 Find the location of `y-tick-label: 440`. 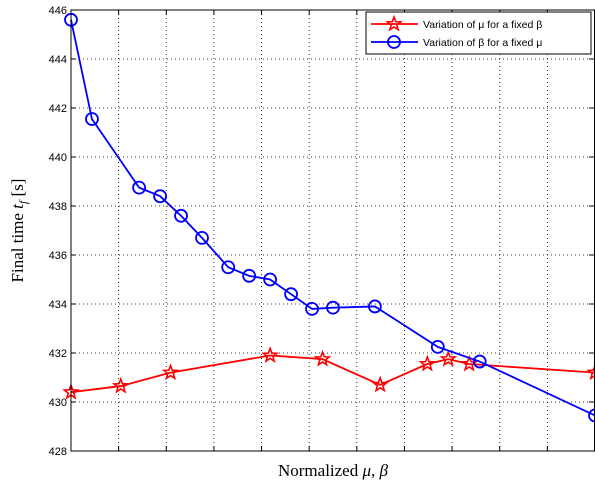

y-tick-label: 440 is located at coordinates (58, 158).